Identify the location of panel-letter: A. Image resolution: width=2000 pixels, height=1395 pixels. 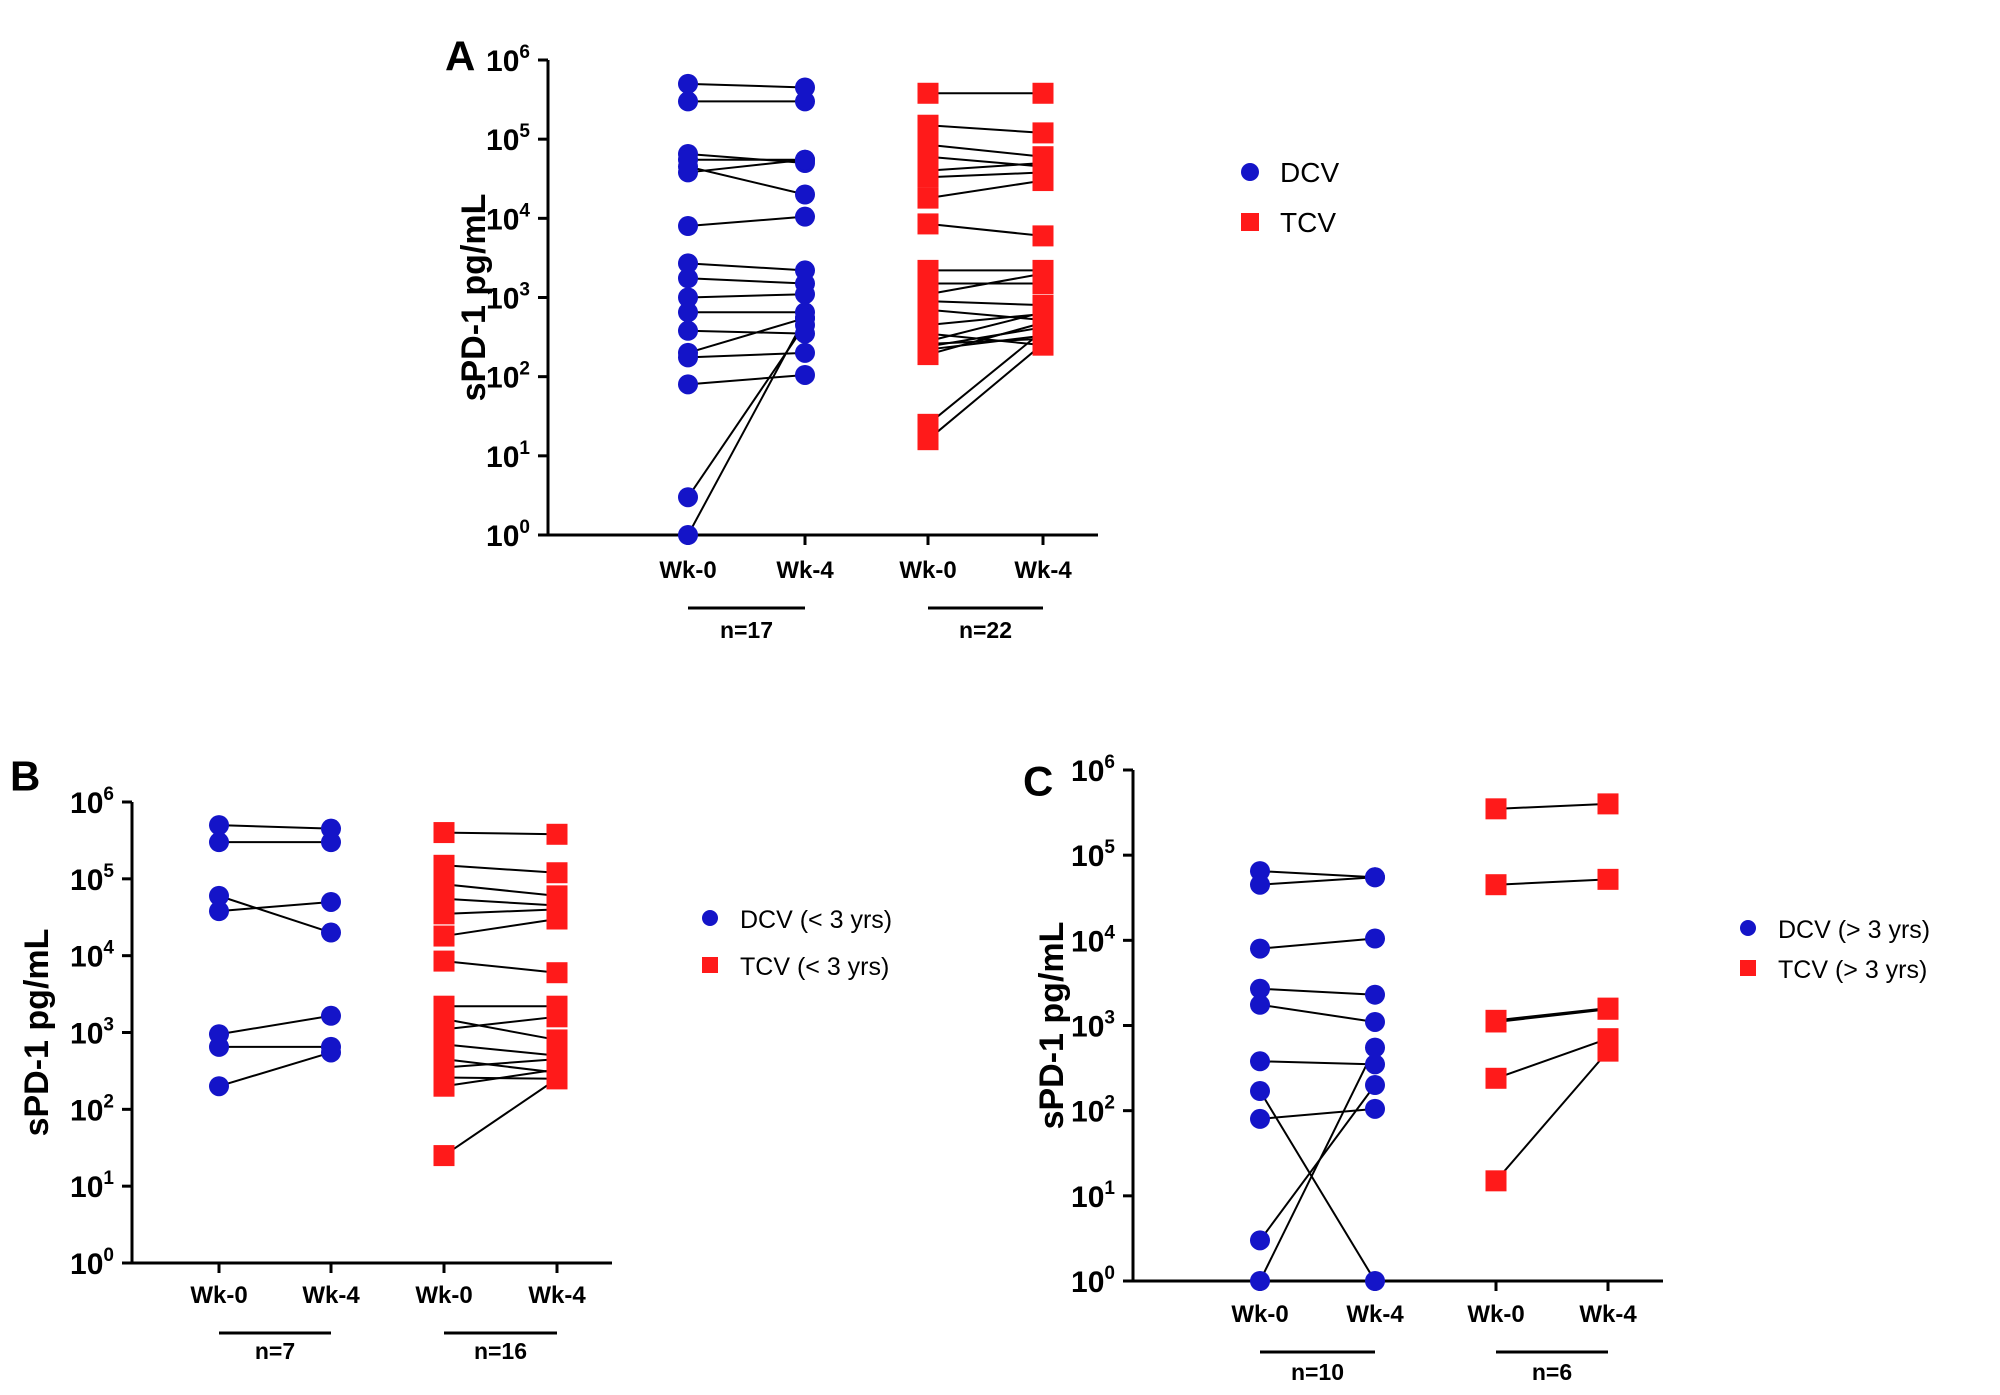
(460, 55).